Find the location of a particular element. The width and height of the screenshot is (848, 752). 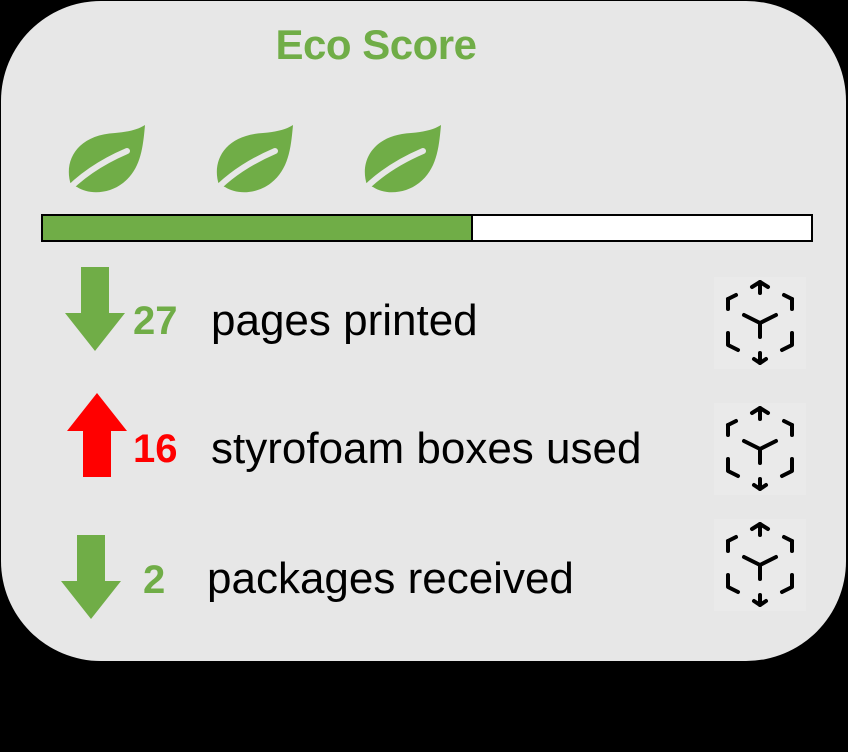

metric-label: styrofoam boxes used is located at coordinates (426, 448).